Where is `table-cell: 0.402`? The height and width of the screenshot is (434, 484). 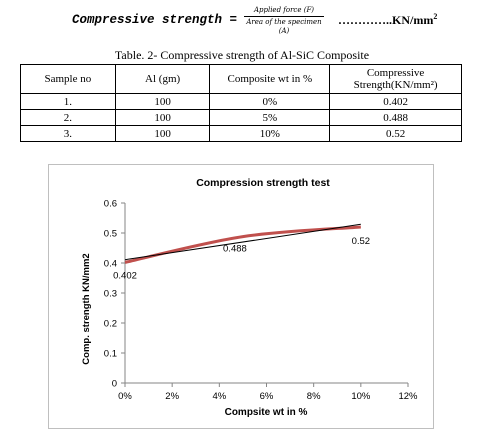 table-cell: 0.402 is located at coordinates (395, 101).